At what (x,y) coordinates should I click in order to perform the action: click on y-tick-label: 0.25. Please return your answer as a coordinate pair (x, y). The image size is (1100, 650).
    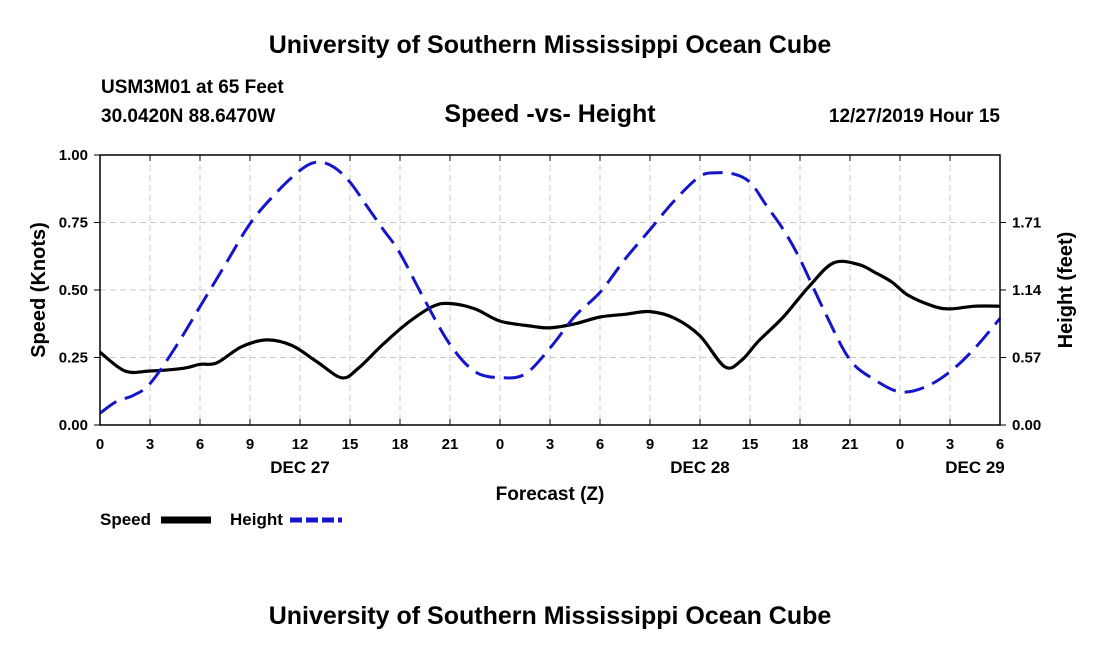
    Looking at the image, I should click on (73, 358).